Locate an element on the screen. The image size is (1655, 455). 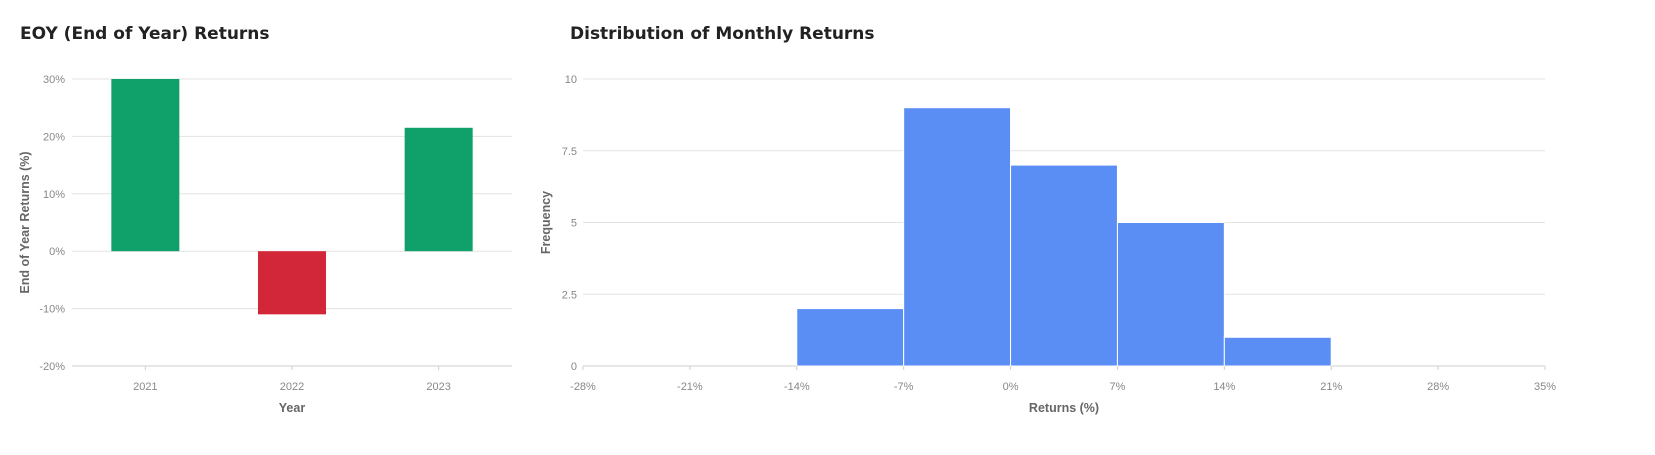
y-tick-label: 10% is located at coordinates (54, 195).